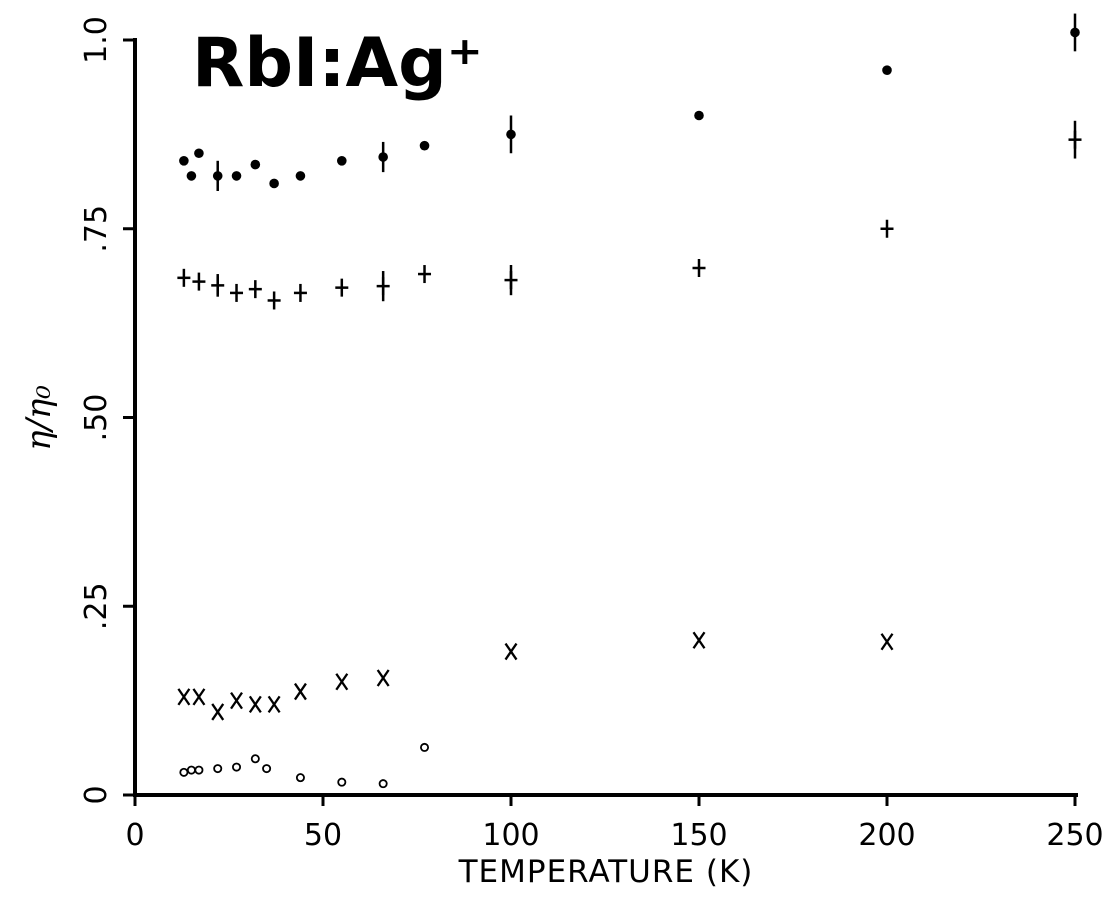 This screenshot has height=900, width=1109. I want to click on y-tick-label: 0, so click(96, 794).